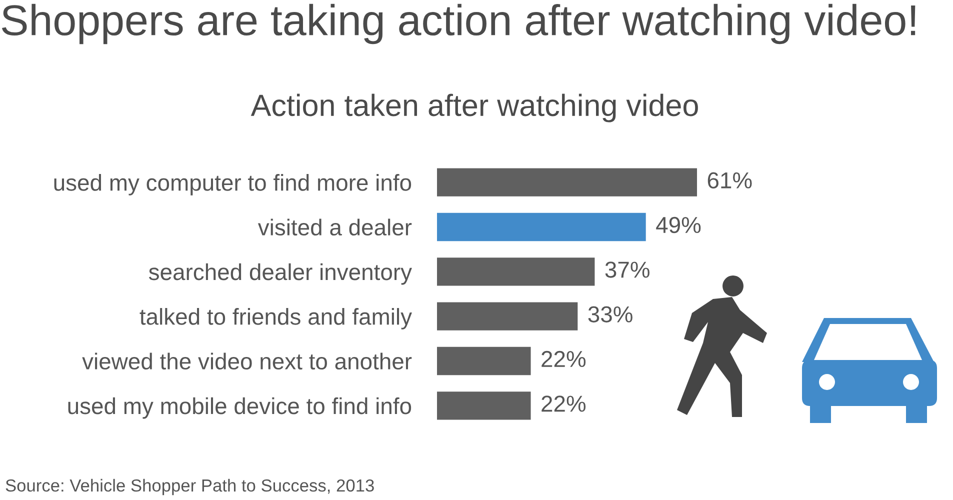 The width and height of the screenshot is (953, 500). Describe the element at coordinates (335, 227) in the screenshot. I see `y-tick-label: visited a dealer` at that location.